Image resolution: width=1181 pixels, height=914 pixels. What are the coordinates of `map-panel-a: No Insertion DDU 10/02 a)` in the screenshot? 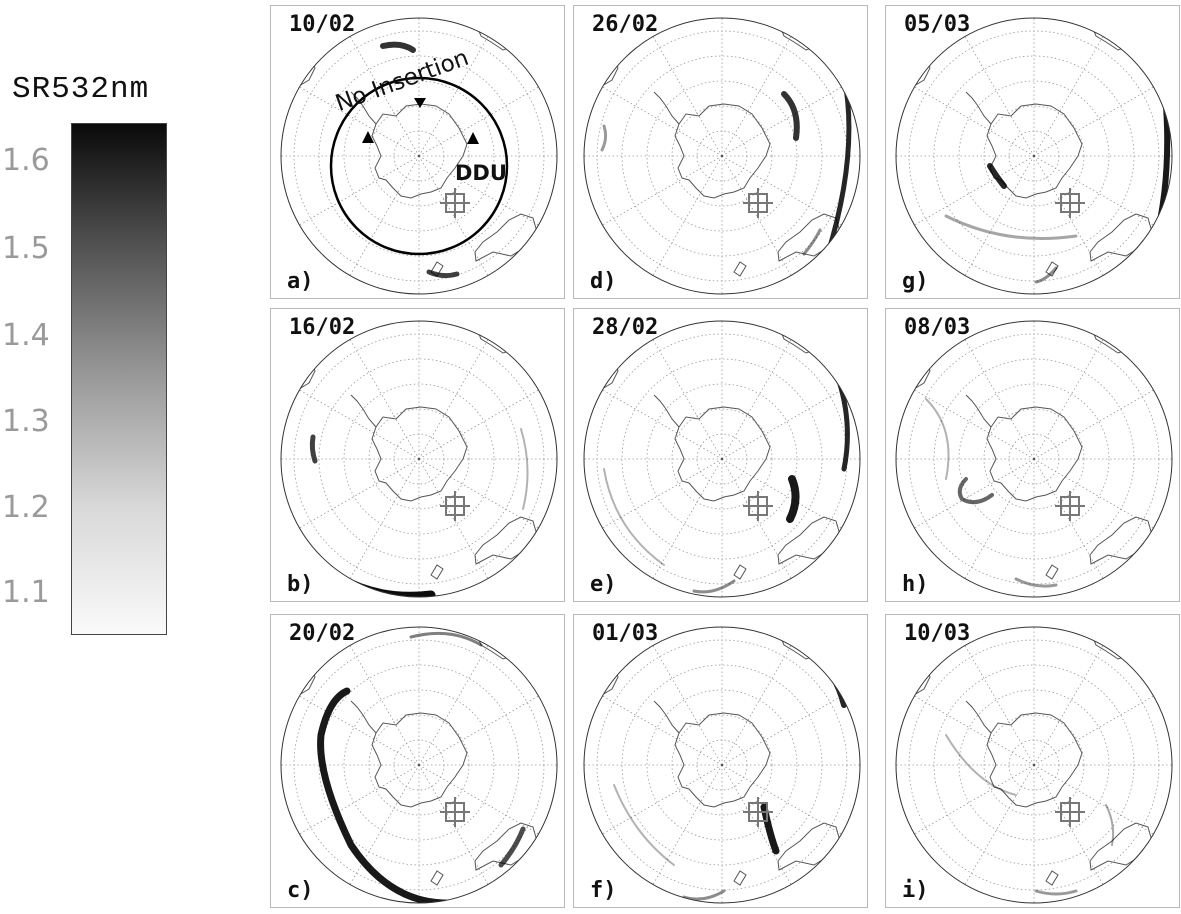 It's located at (417, 152).